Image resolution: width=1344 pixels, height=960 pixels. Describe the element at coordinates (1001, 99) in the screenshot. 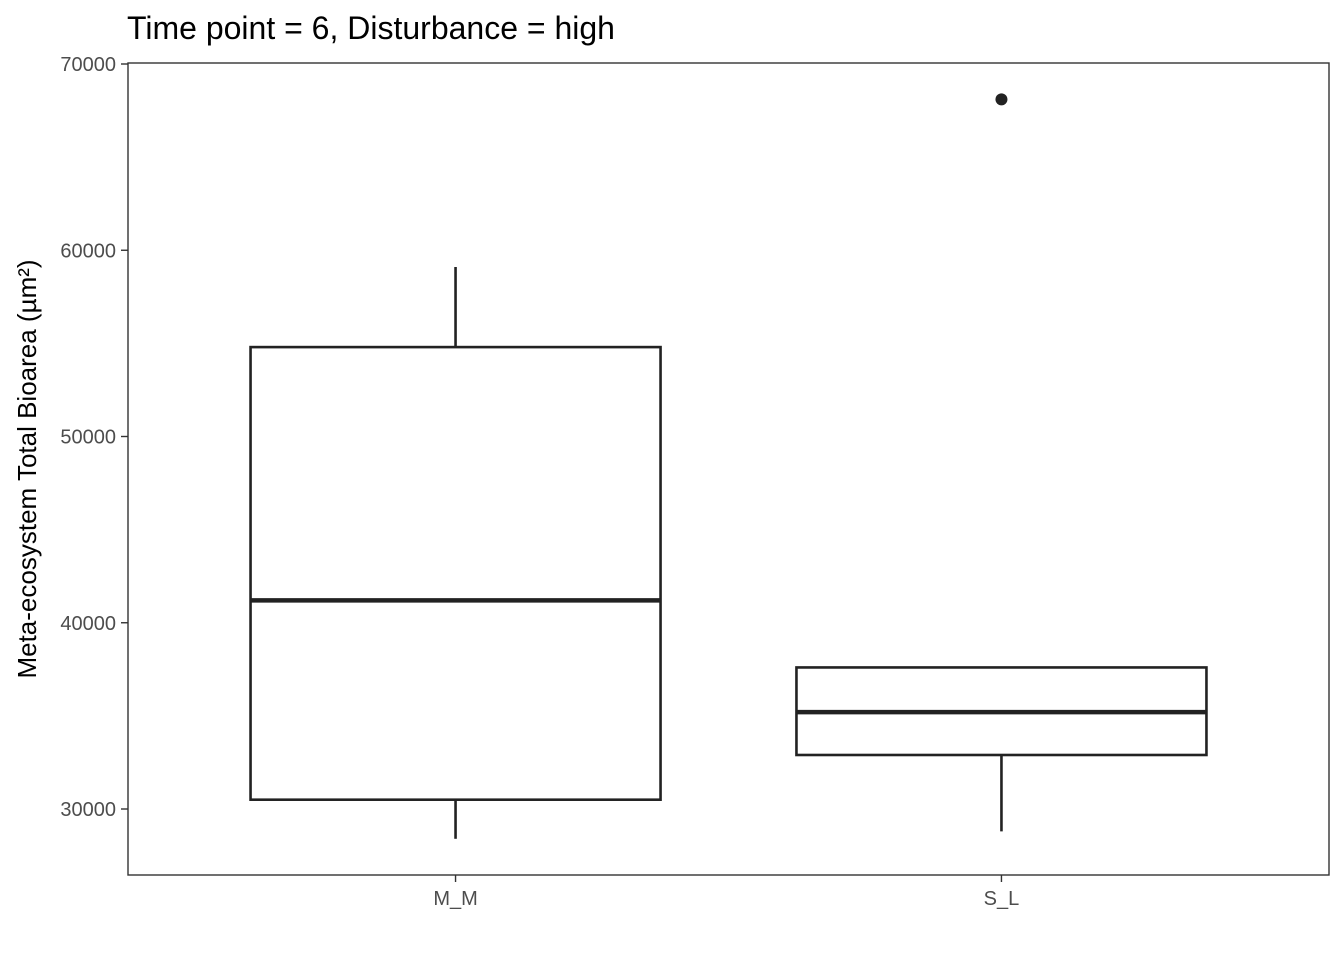

I see `outlier-point` at that location.